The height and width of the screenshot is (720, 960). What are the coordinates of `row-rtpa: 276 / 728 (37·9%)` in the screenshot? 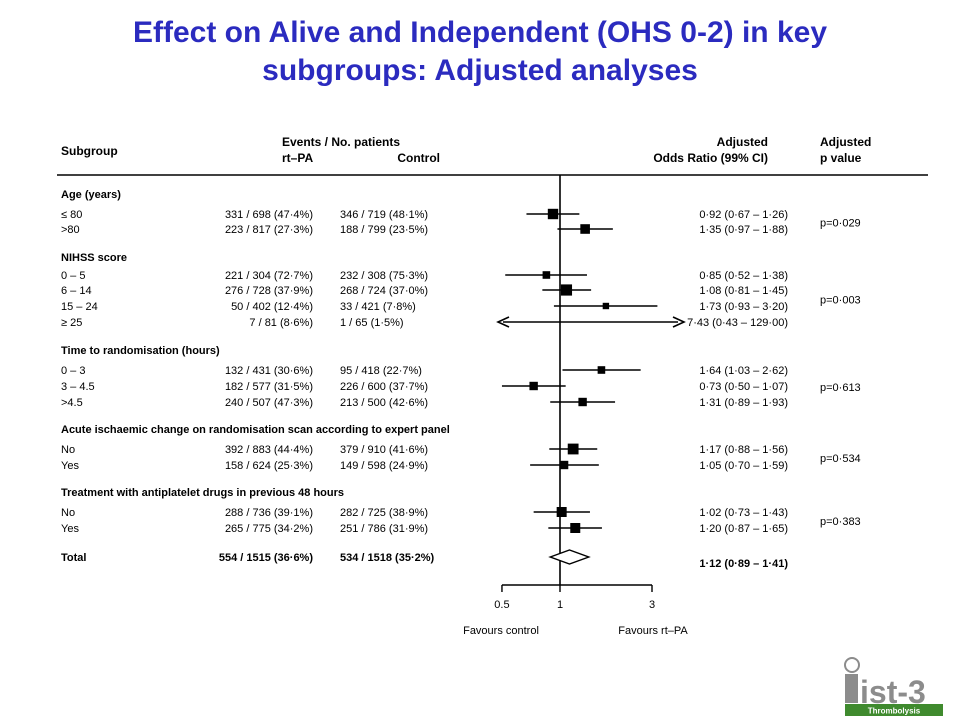 It's located at (269, 291).